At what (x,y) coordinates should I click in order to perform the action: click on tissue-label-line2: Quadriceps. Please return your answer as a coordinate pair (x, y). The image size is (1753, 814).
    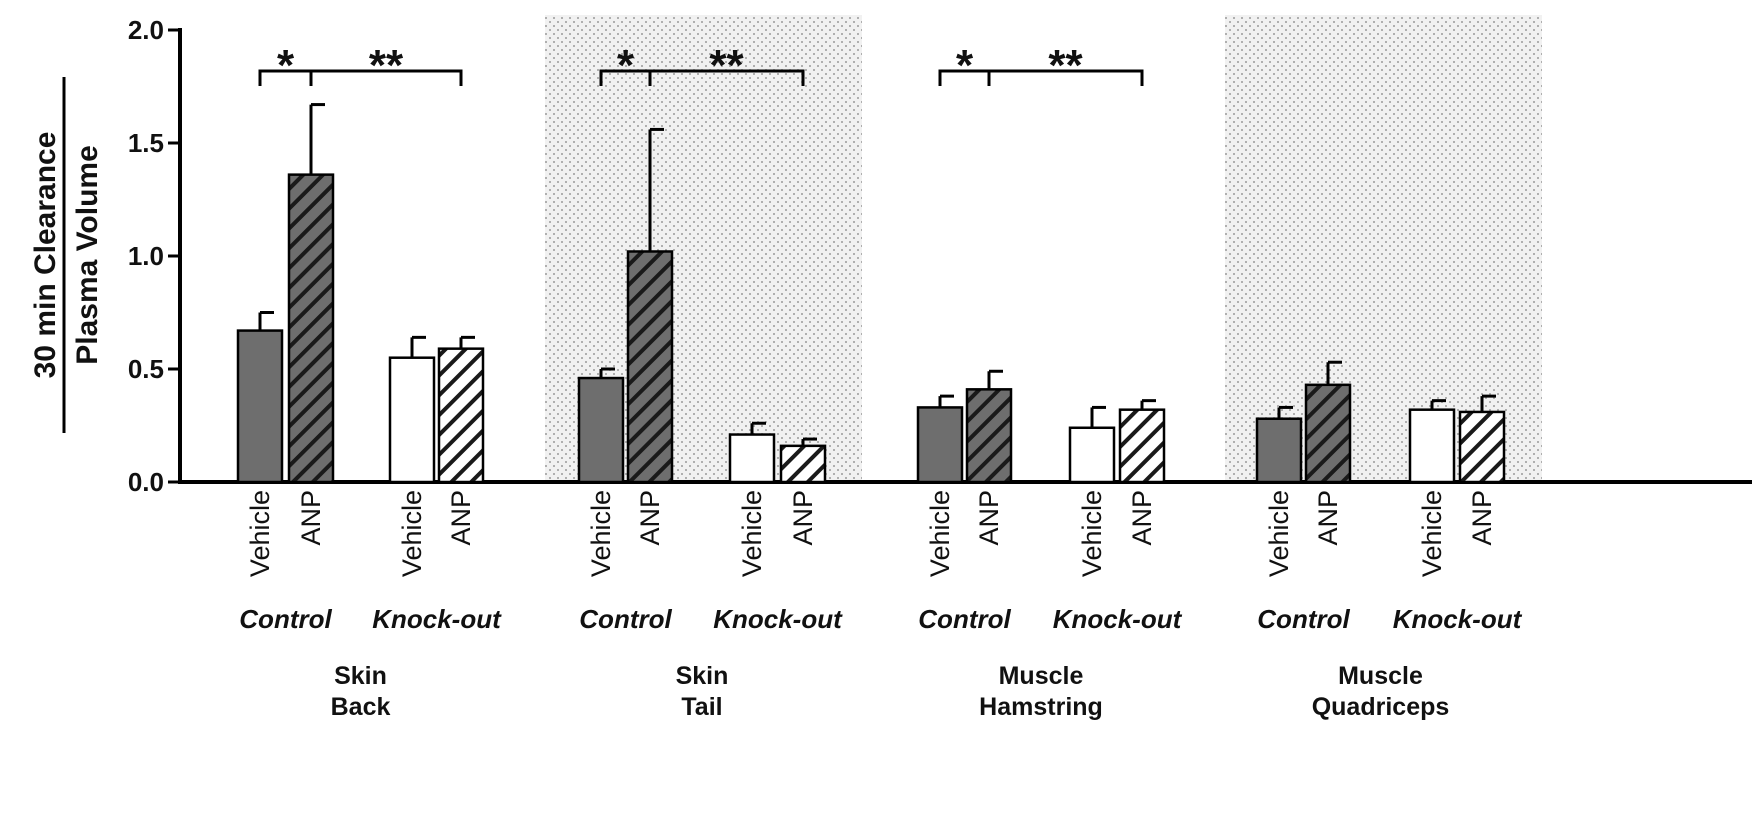
    Looking at the image, I should click on (1381, 707).